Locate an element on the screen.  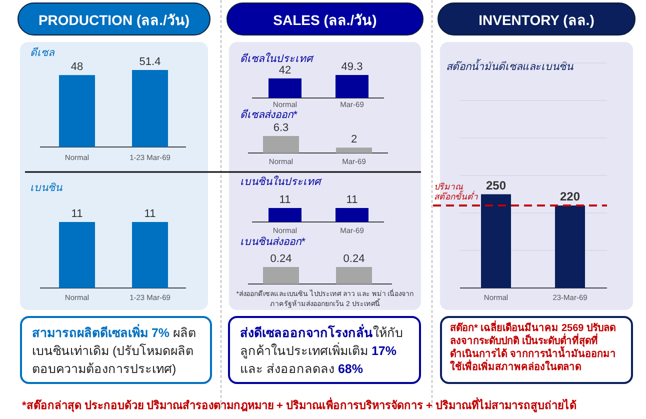
text: *สต๊อกล่าสุด ประกอบด้วย ปริมาณสำรองตามกฎหมาย + ปริมาณเพื่อการบริหารจัดการ + ปริมาณที่ไม่สามารถสูบถ่ายได้ is located at coordinates (300, 405).